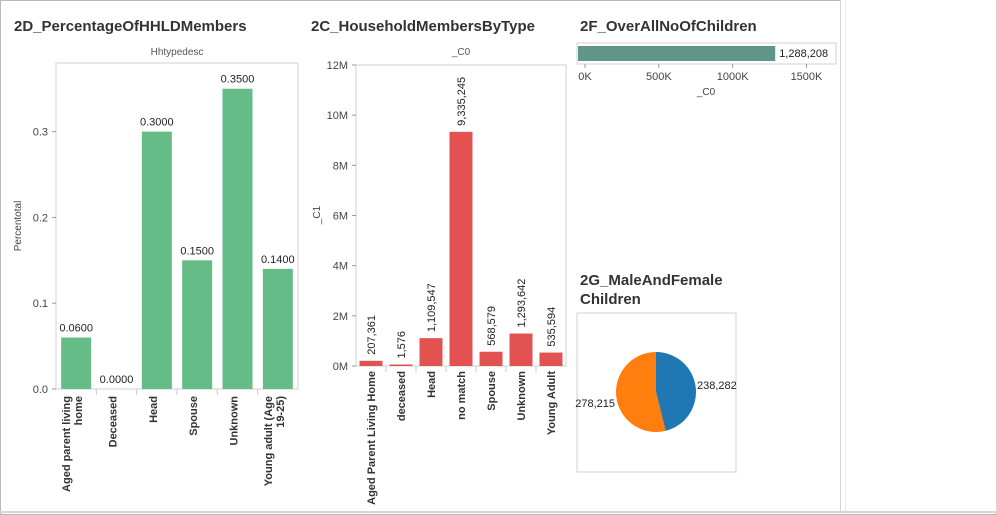 This screenshot has width=997, height=515. I want to click on chart-2d-header: Hhtypedesc, so click(177, 52).